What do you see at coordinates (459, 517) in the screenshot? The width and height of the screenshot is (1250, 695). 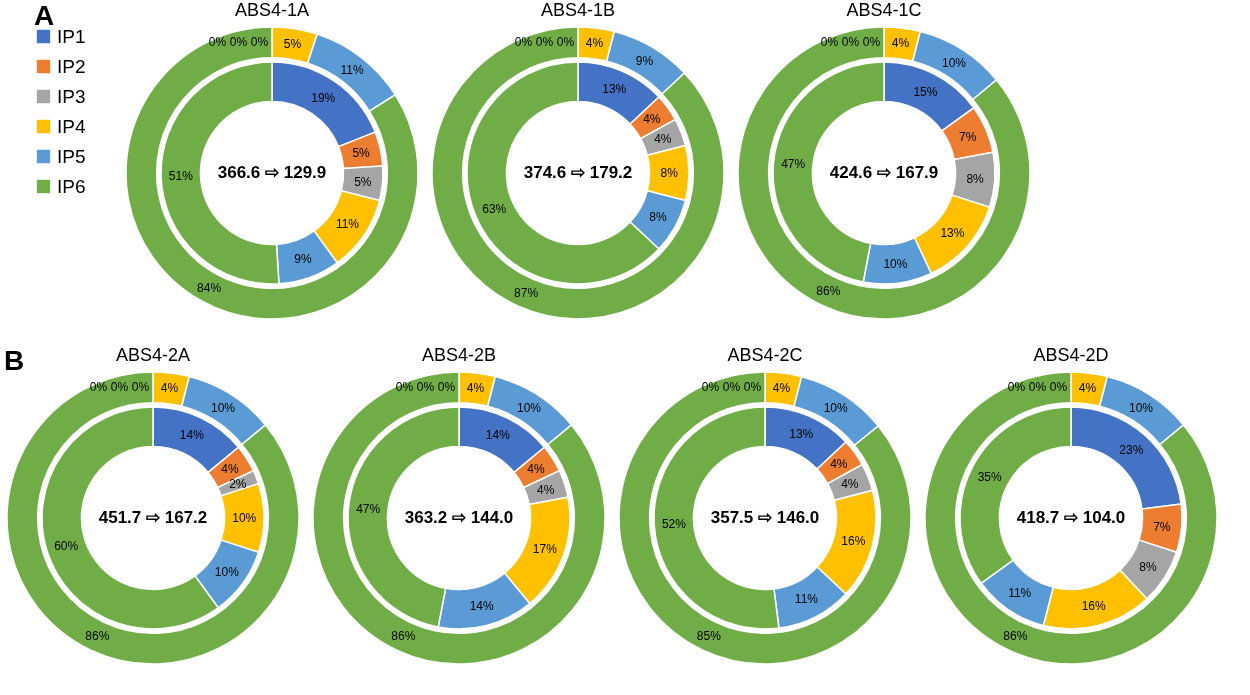 I see `text: 363.2 ⇨ 144.0` at bounding box center [459, 517].